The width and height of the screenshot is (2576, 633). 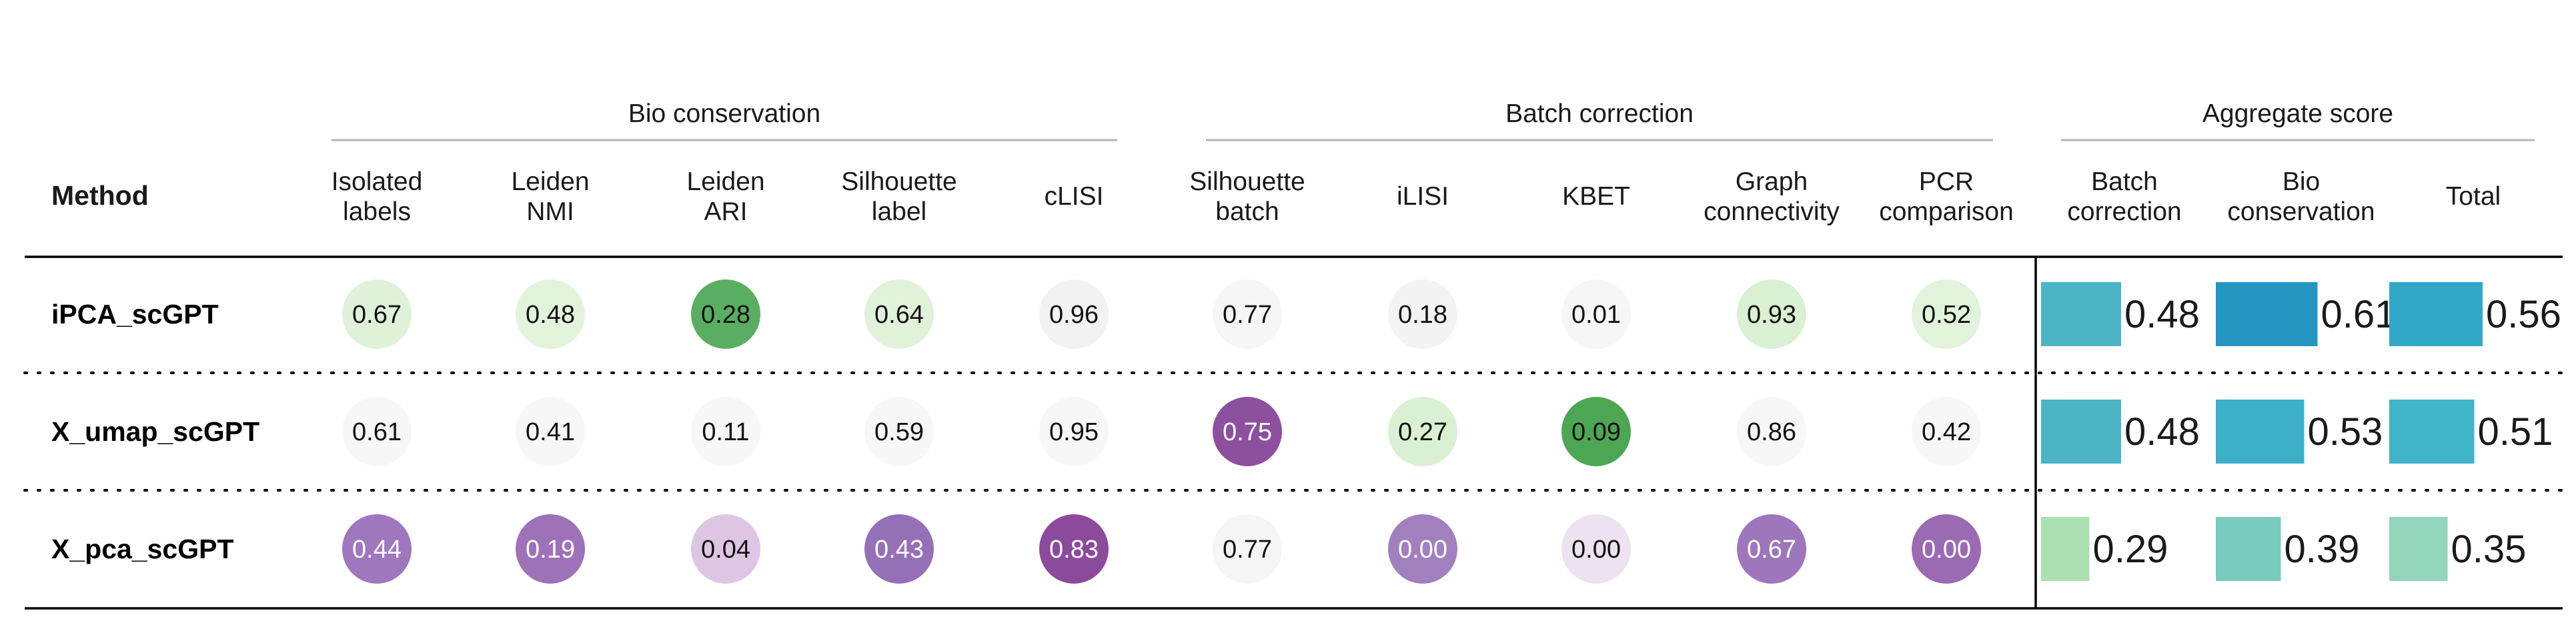 What do you see at coordinates (135, 314) in the screenshot?
I see `method-name: iPCA_scGPT` at bounding box center [135, 314].